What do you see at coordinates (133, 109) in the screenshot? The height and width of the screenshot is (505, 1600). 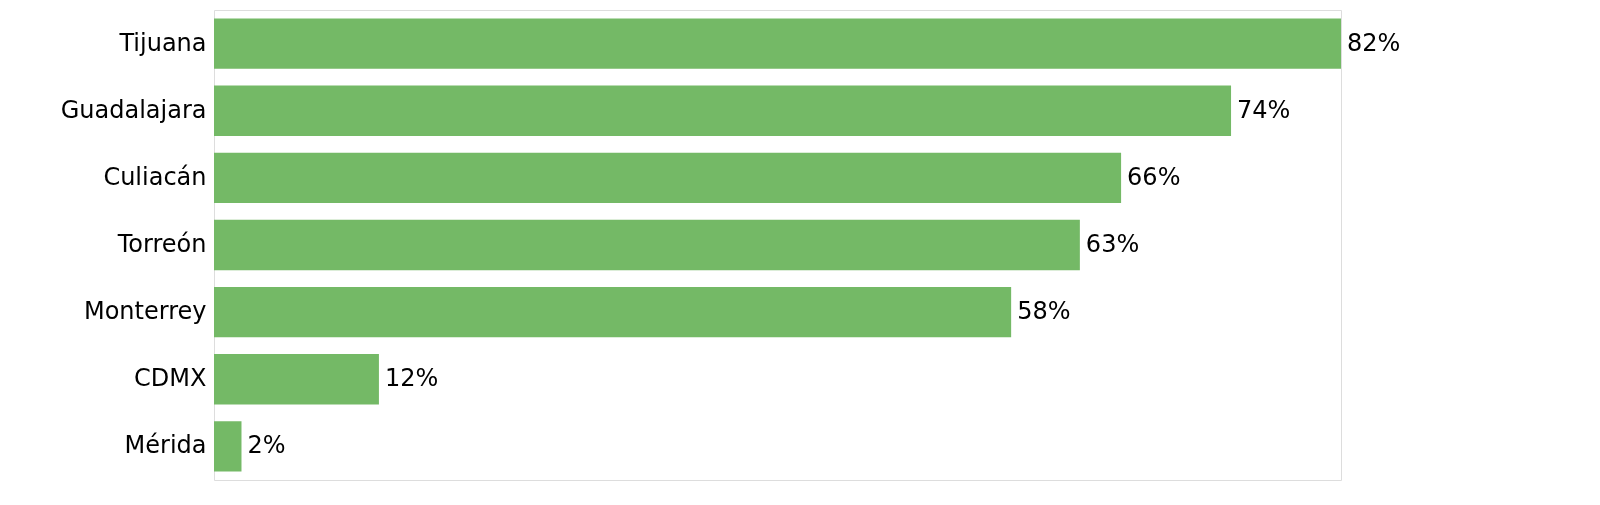 I see `y-tick-label: Guadalajara` at bounding box center [133, 109].